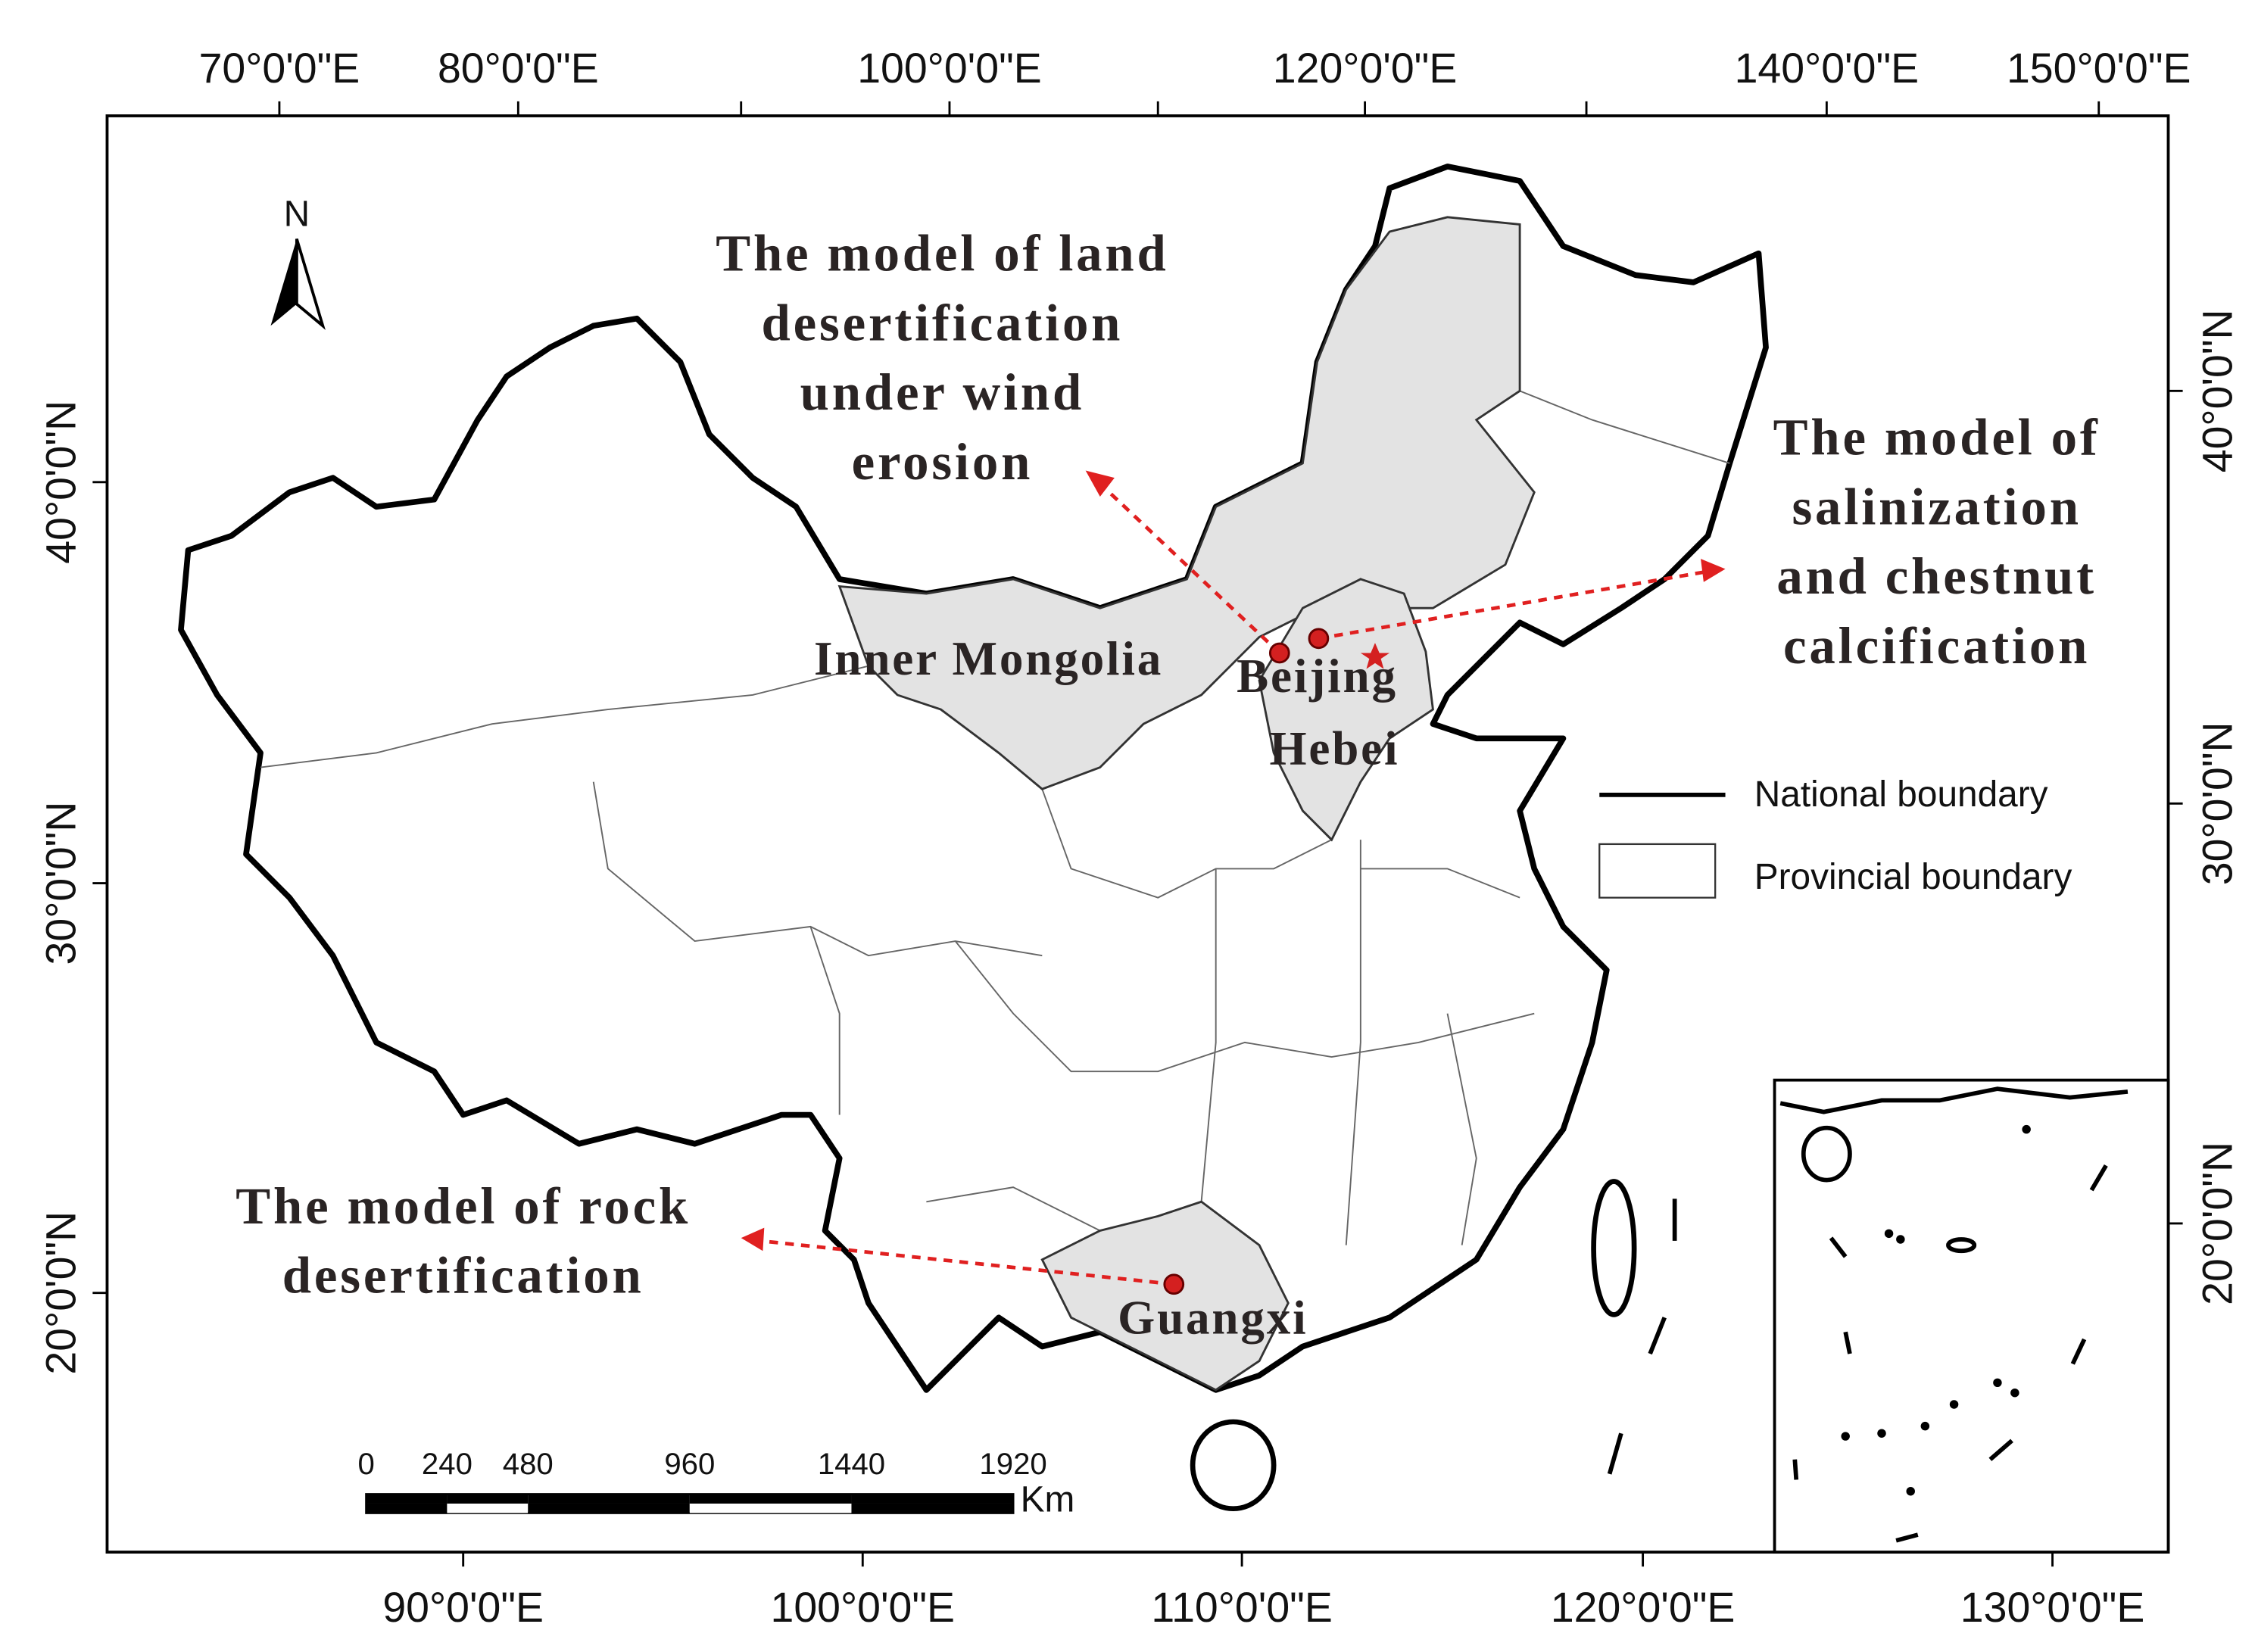 The height and width of the screenshot is (1652, 2258). What do you see at coordinates (1657, 871) in the screenshot?
I see `legend-box-symbol` at bounding box center [1657, 871].